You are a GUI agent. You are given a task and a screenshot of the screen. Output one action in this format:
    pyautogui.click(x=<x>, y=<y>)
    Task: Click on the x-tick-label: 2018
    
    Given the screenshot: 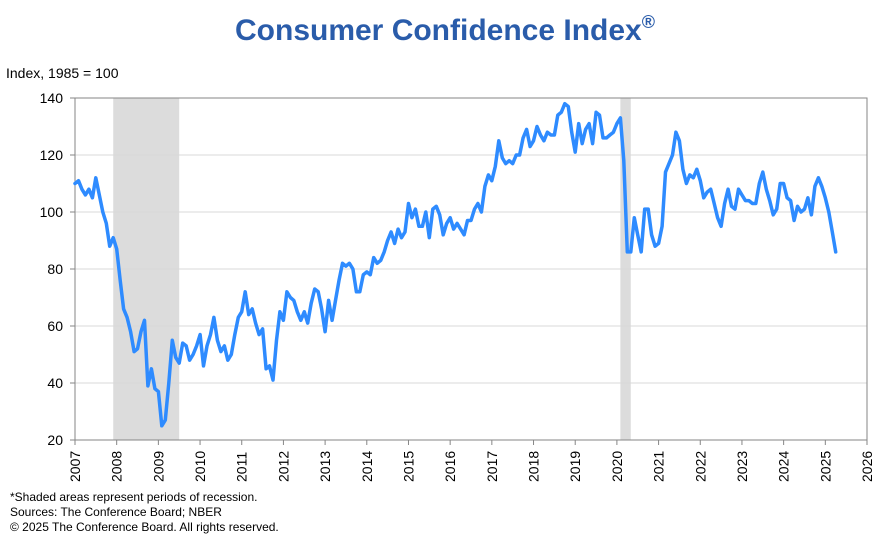 What is the action you would take?
    pyautogui.click(x=534, y=466)
    